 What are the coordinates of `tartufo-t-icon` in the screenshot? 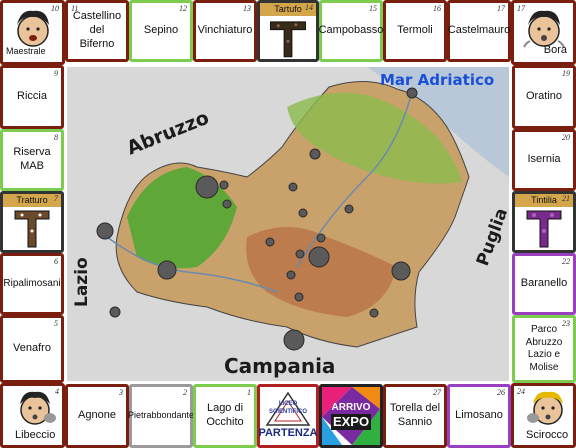 It's located at (288, 39).